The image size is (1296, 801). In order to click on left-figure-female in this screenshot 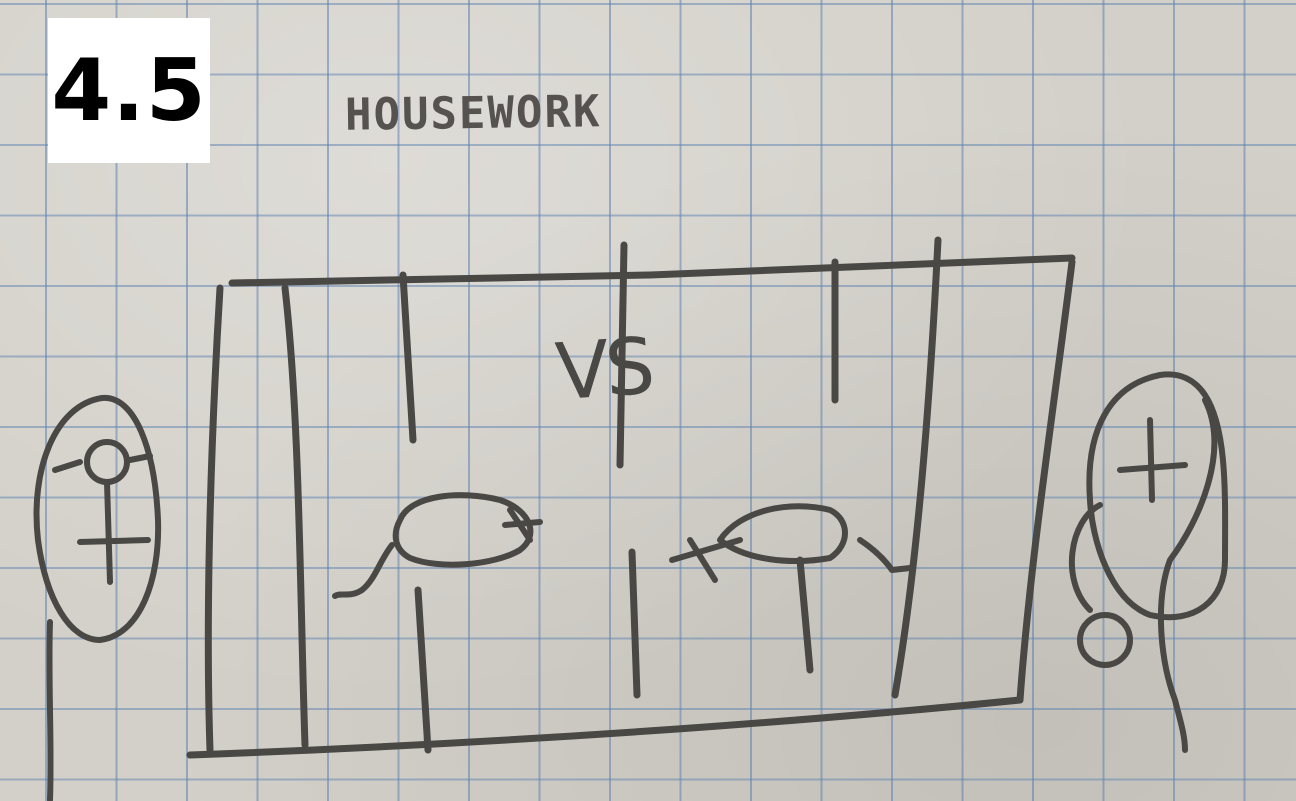, I will do `click(97, 597)`.